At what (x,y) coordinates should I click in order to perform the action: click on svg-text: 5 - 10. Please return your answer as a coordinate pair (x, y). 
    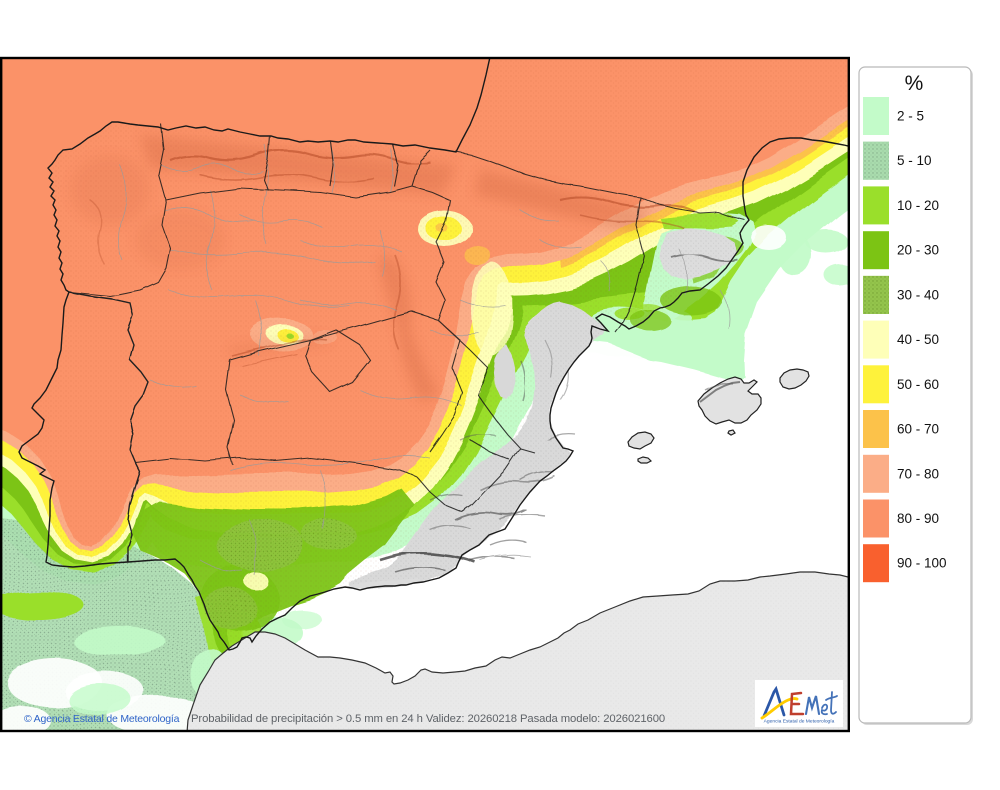
    Looking at the image, I should click on (914, 160).